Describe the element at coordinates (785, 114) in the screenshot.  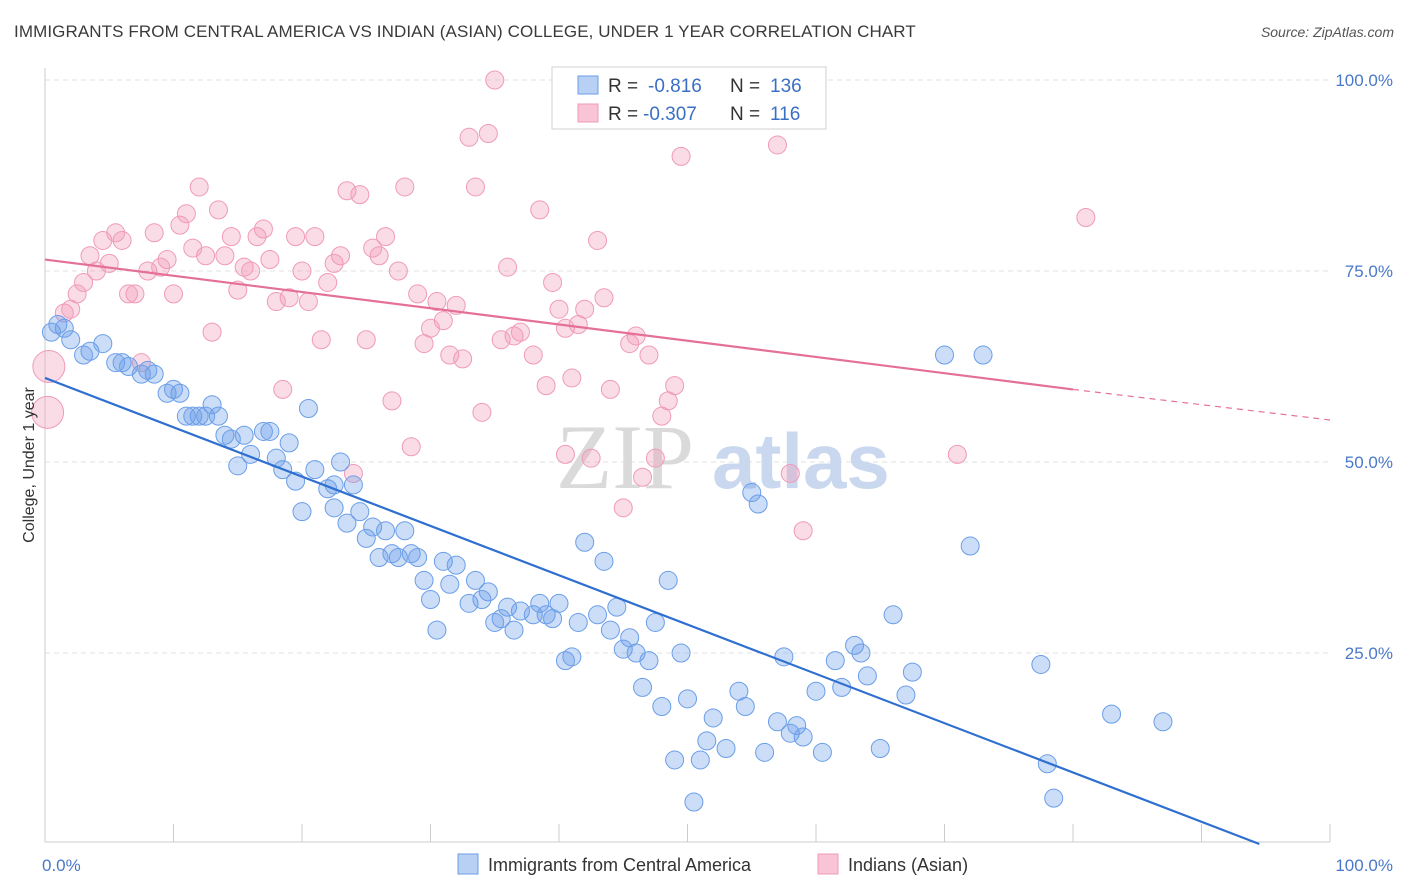
I see `legend-n-value-pink: 116` at that location.